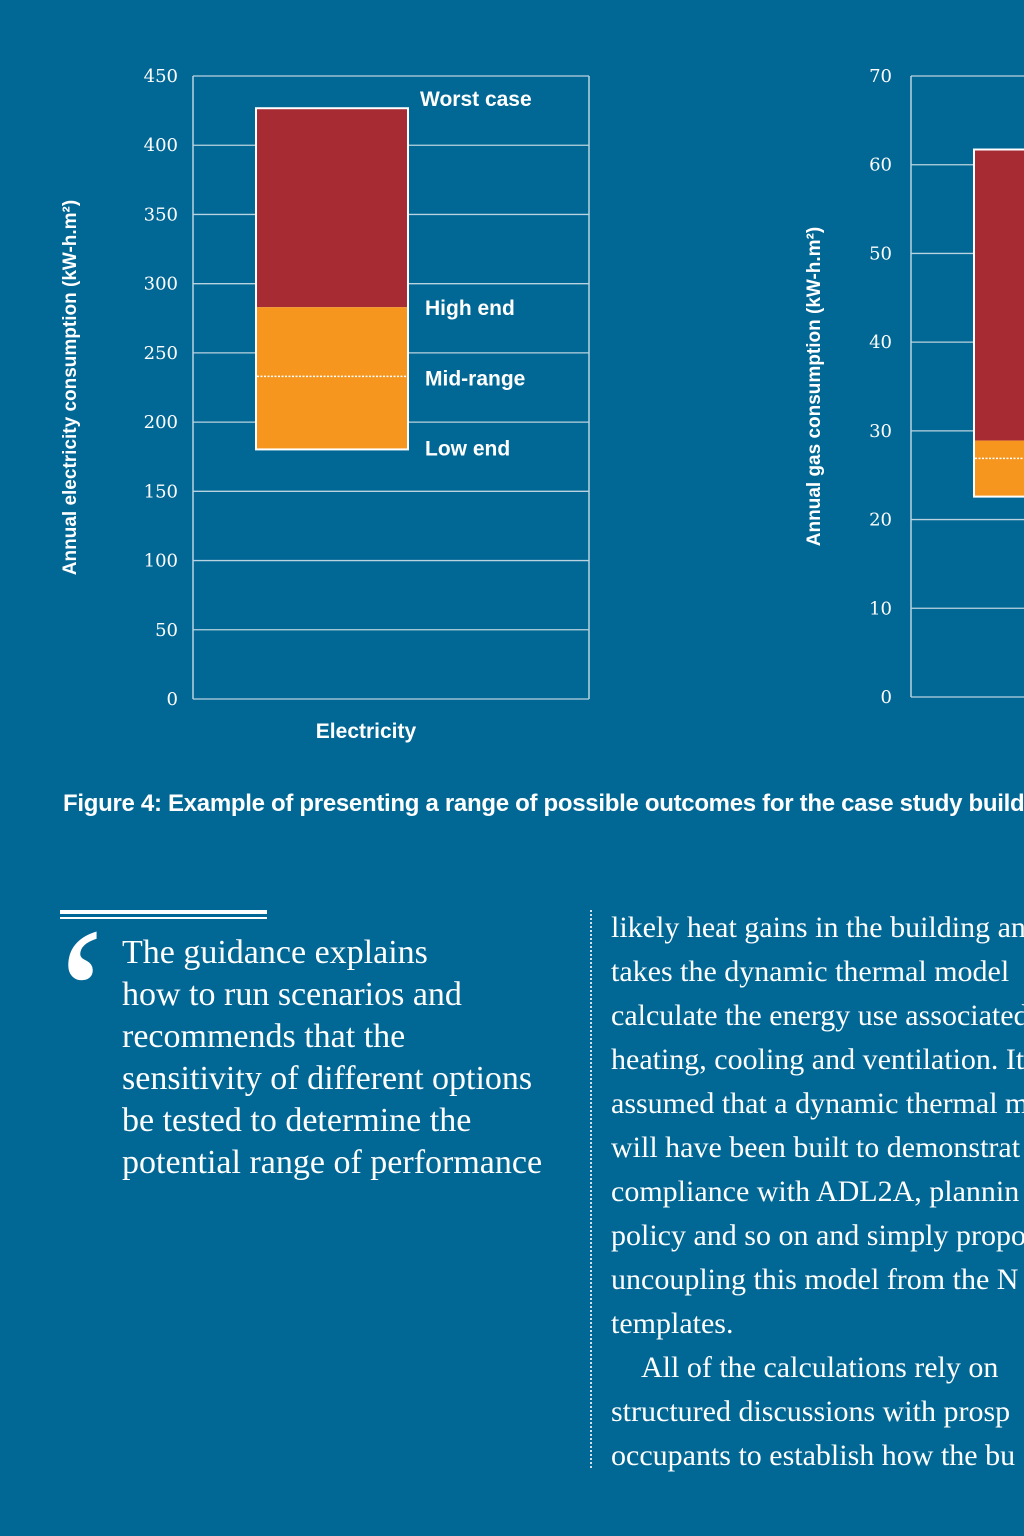  Describe the element at coordinates (332, 1162) in the screenshot. I see `pull-quote-line: potential range of performance` at that location.